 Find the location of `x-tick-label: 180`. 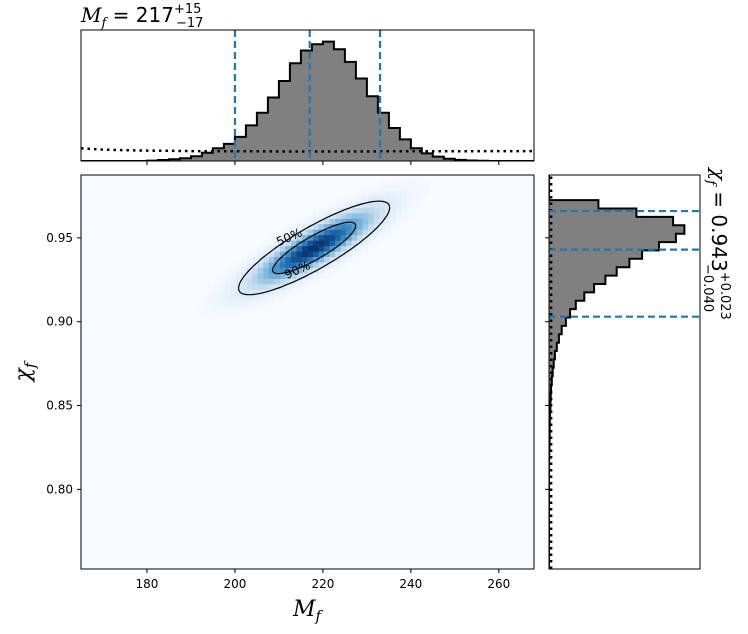

x-tick-label: 180 is located at coordinates (147, 584).